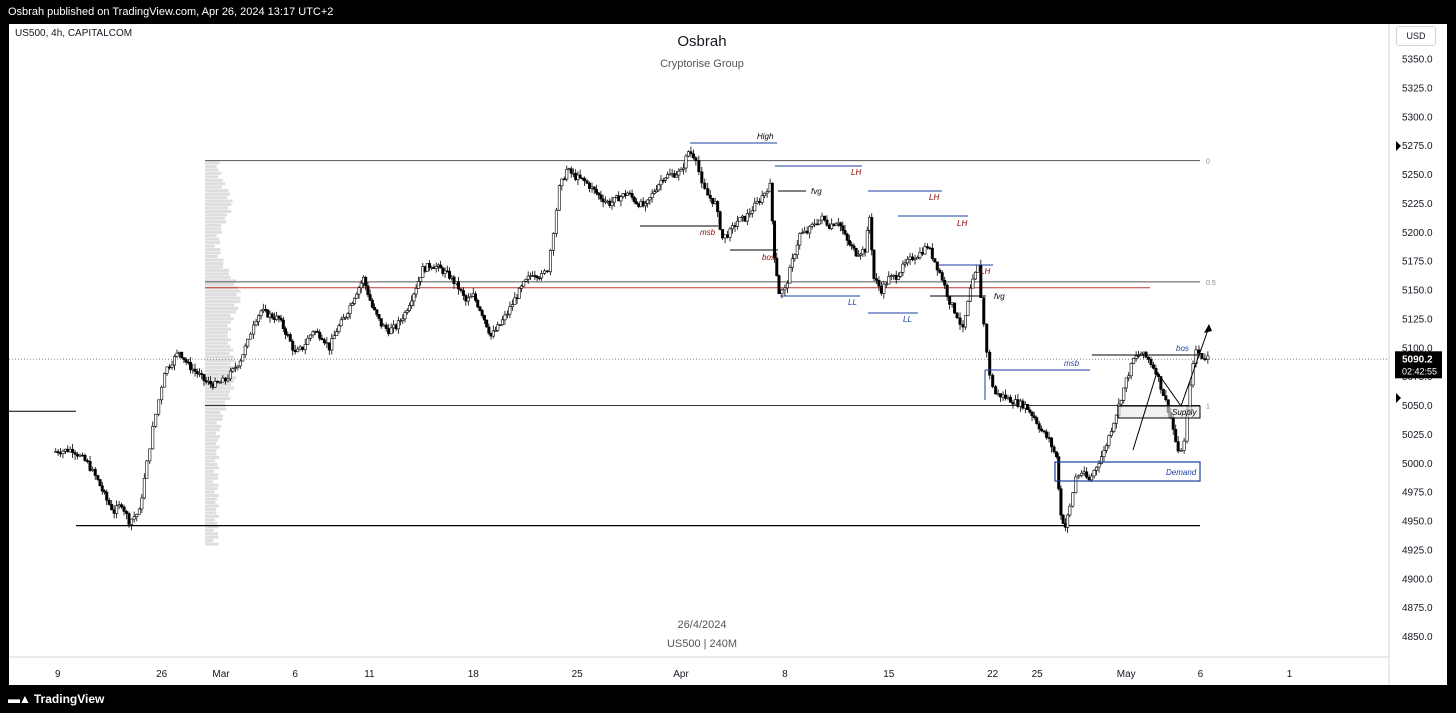 Image resolution: width=1456 pixels, height=713 pixels. What do you see at coordinates (702, 644) in the screenshot?
I see `watermark-symbol: US500 | 240M` at bounding box center [702, 644].